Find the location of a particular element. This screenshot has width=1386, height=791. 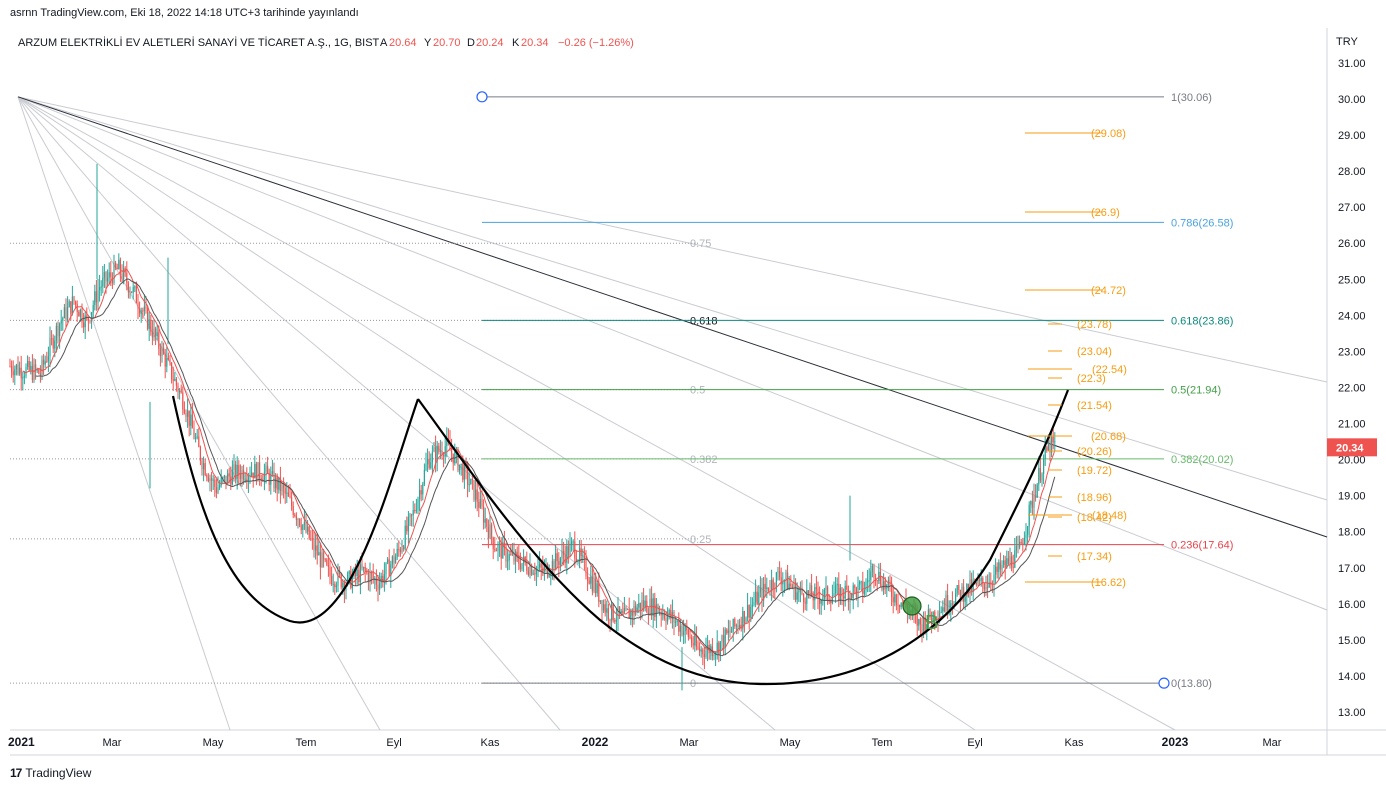

legend-high-label: Y is located at coordinates (428, 43).